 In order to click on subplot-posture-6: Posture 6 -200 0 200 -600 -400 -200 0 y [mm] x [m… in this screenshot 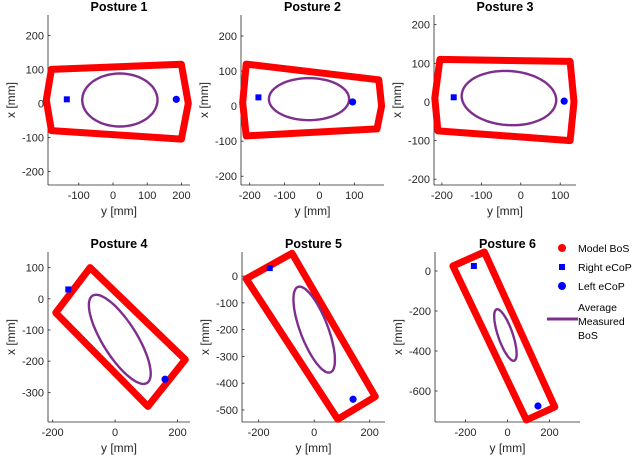, I will do `click(485, 346)`.